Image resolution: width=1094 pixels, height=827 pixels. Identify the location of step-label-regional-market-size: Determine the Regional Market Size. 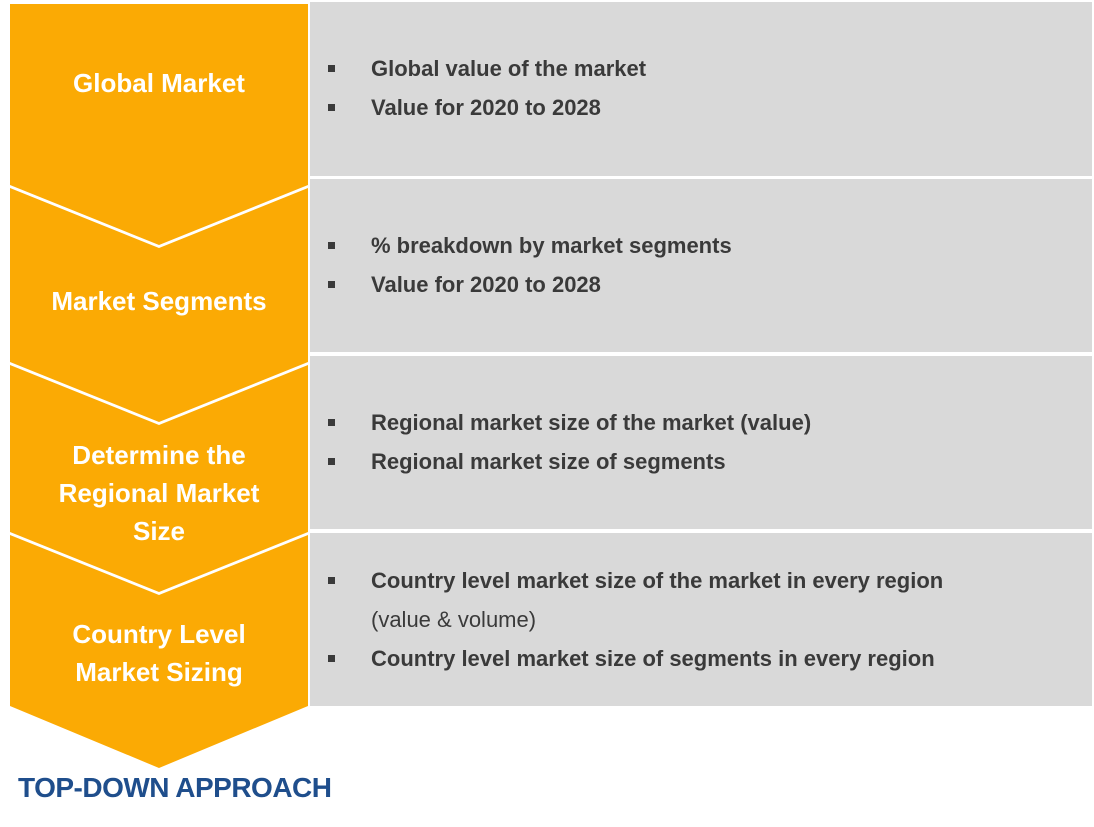
(159, 493).